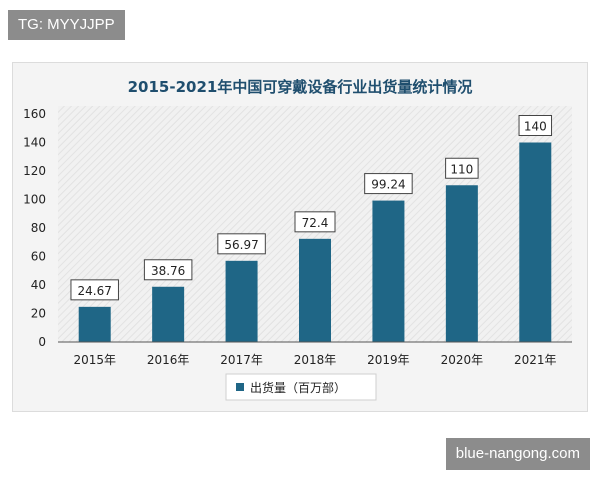 Image resolution: width=600 pixels, height=480 pixels. What do you see at coordinates (34, 143) in the screenshot?
I see `y-tick-label: 140` at bounding box center [34, 143].